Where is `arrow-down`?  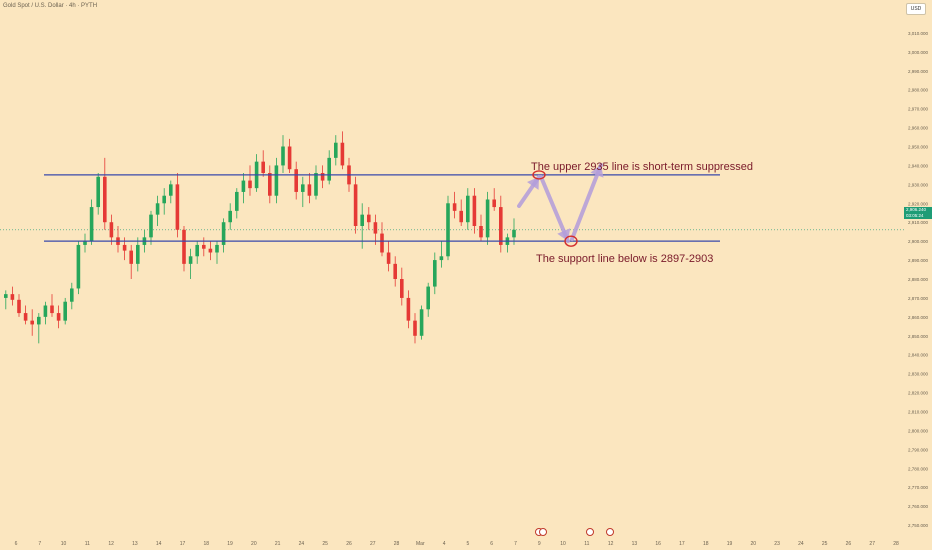
arrow-down is located at coordinates (555, 209).